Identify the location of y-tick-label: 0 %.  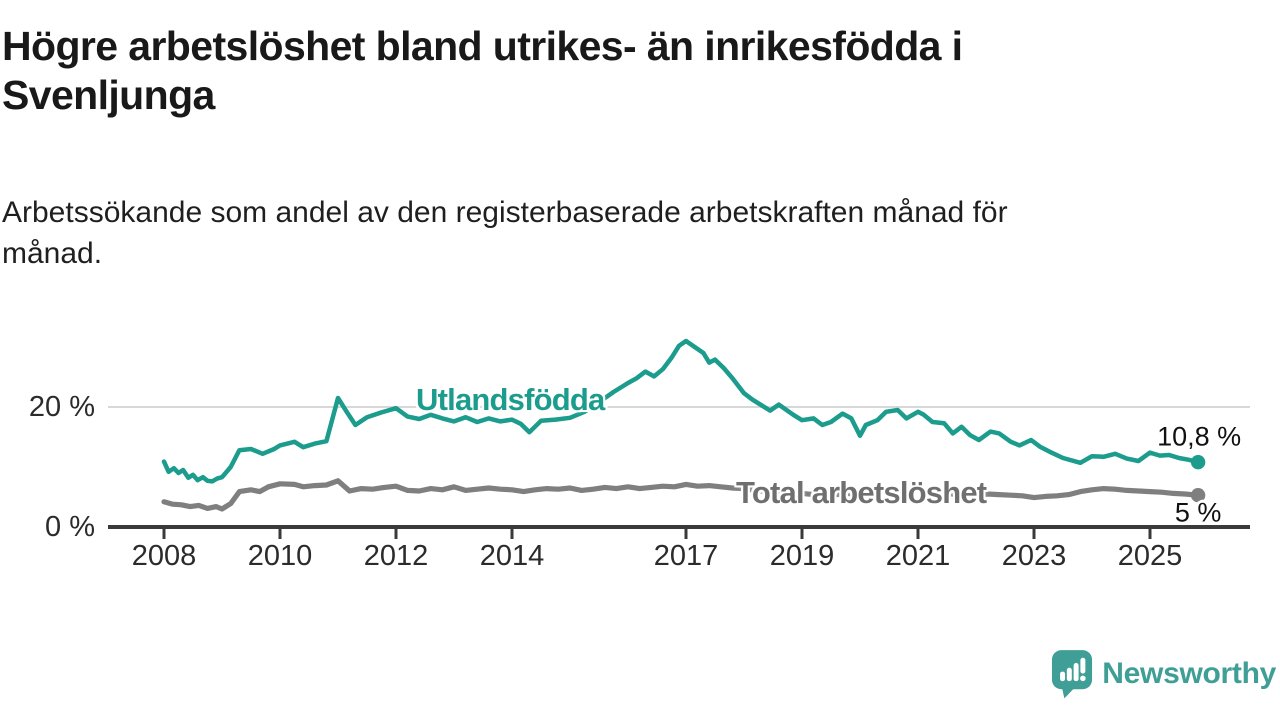
(70, 527).